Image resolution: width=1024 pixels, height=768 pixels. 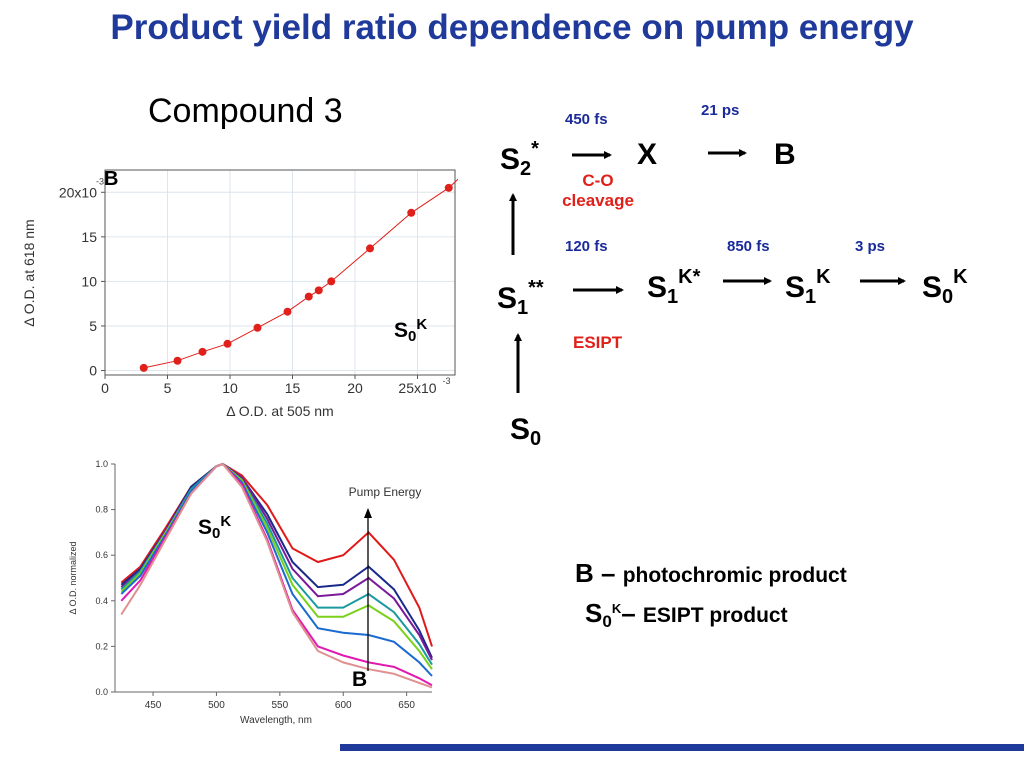 I want to click on pump-energy-label: Pump Energy, so click(x=385, y=492).